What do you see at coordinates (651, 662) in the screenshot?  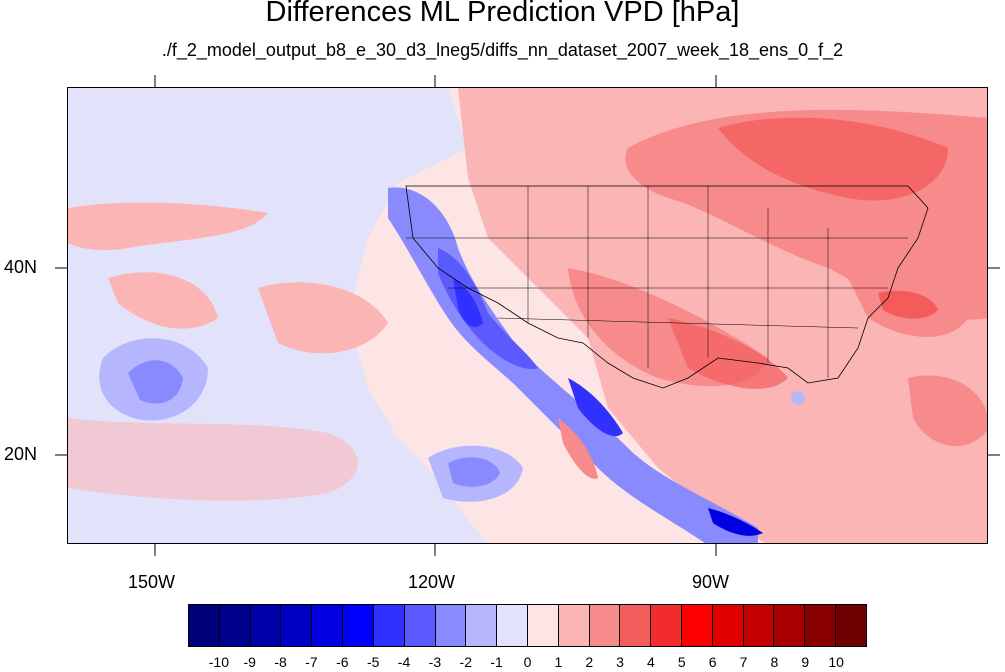 I see `colorbar-label: 4` at bounding box center [651, 662].